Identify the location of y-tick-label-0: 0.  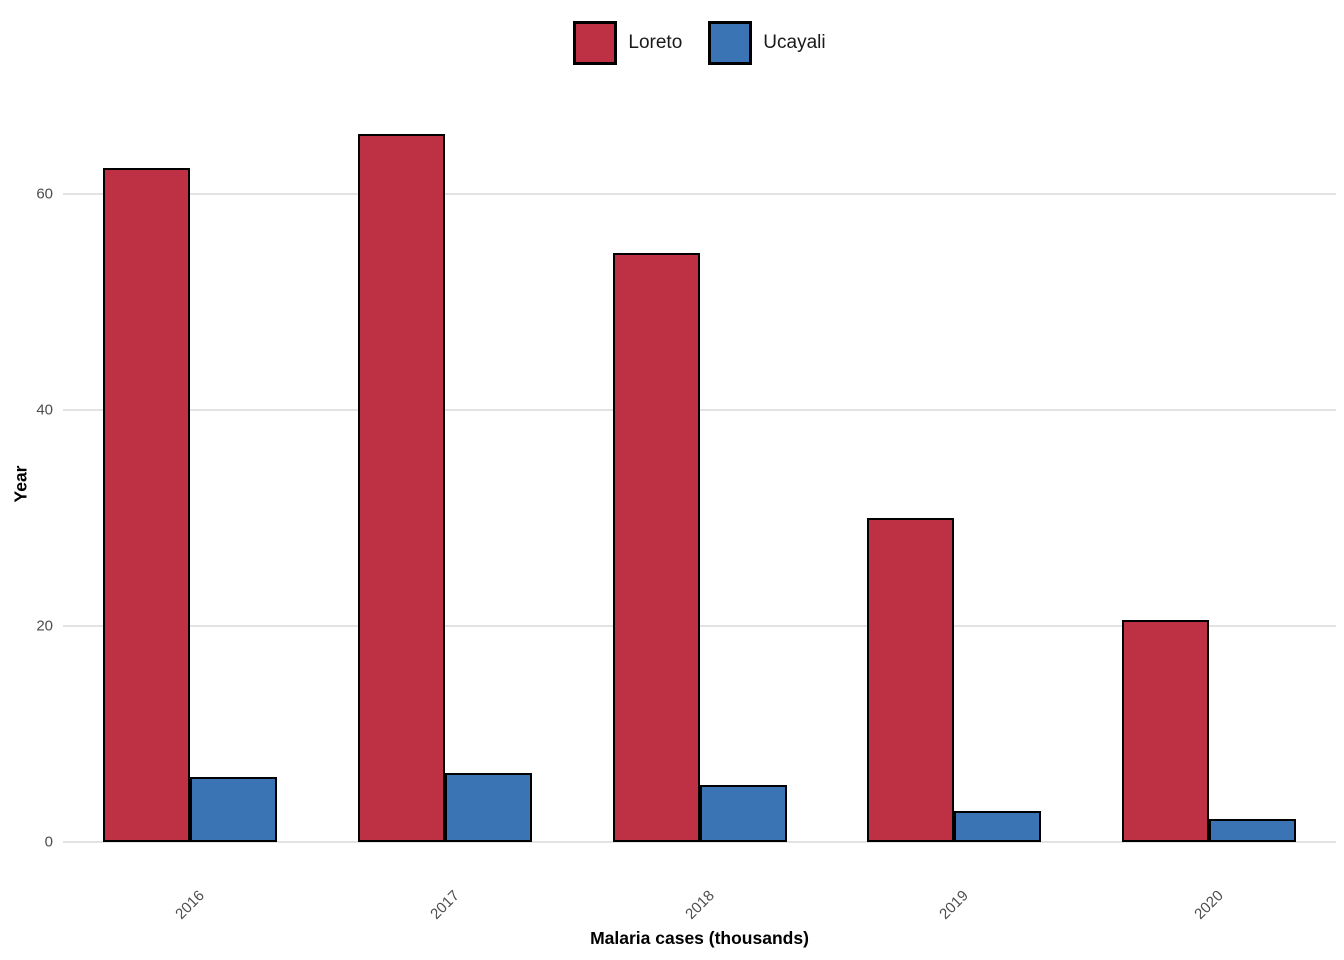
(48, 842).